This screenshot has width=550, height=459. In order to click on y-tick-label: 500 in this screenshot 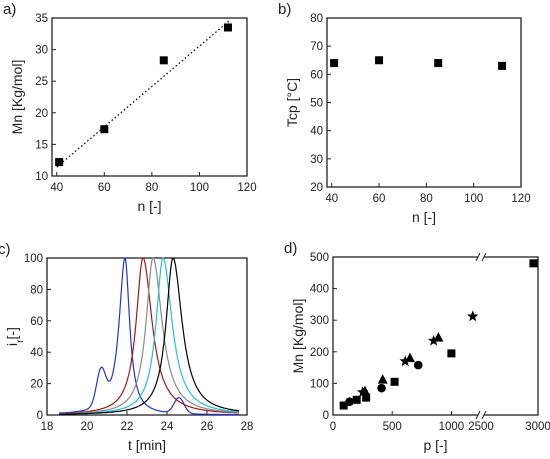, I will do `click(319, 258)`.